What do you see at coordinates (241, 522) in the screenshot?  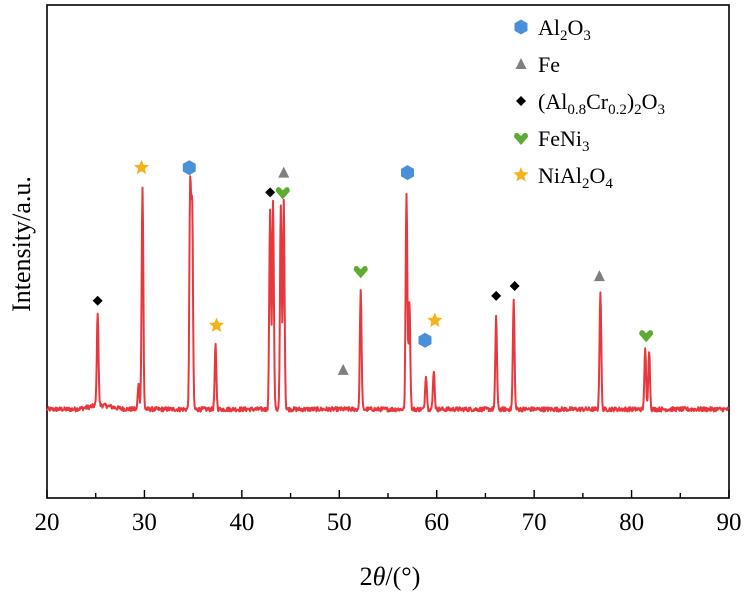 I see `x-tick-label: 40` at bounding box center [241, 522].